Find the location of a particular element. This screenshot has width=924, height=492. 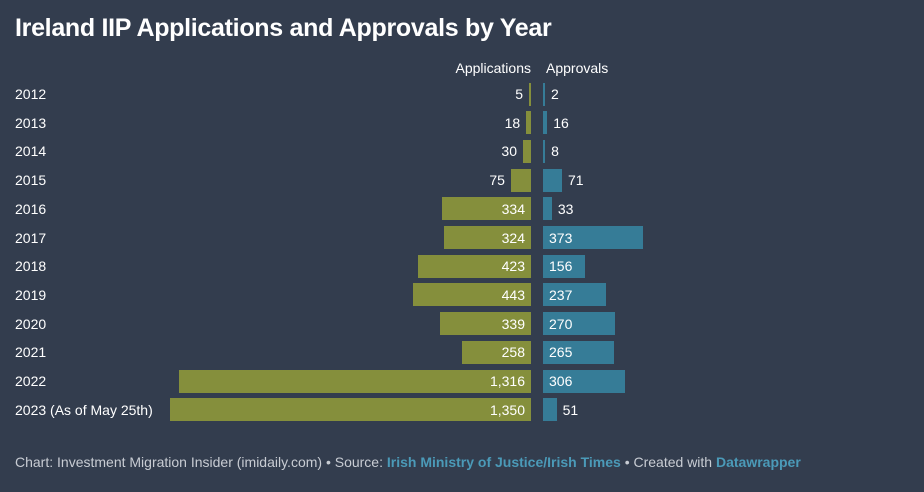

approvals-value-label: 2 is located at coordinates (555, 94).